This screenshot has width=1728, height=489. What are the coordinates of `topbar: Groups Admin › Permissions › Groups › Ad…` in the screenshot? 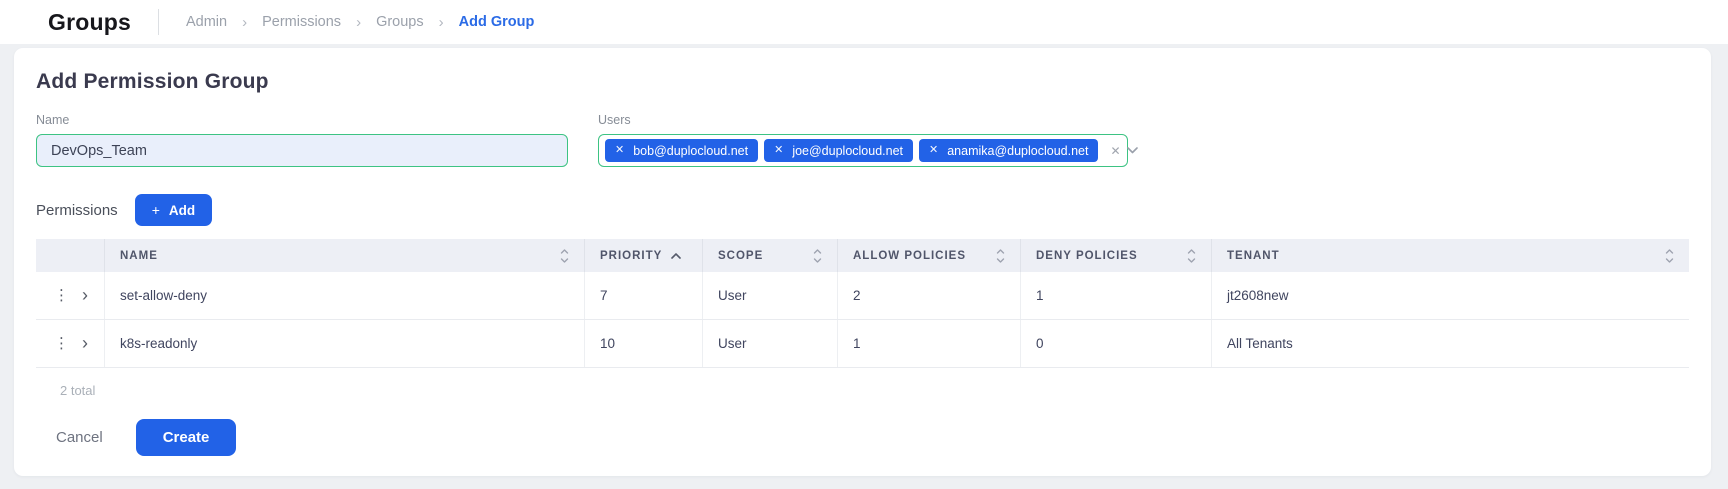 It's located at (864, 22).